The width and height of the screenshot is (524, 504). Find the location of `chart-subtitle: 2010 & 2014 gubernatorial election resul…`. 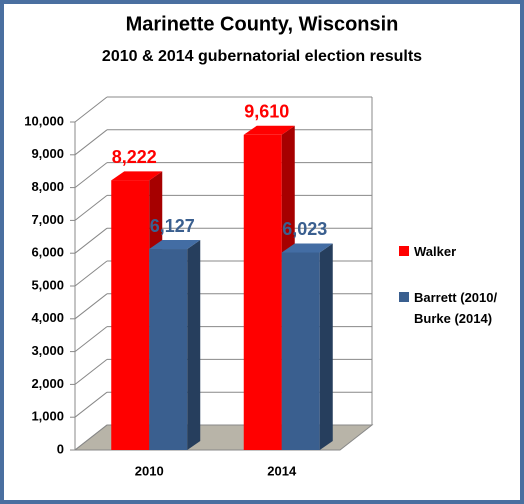

chart-subtitle: 2010 & 2014 gubernatorial election resul… is located at coordinates (262, 56).